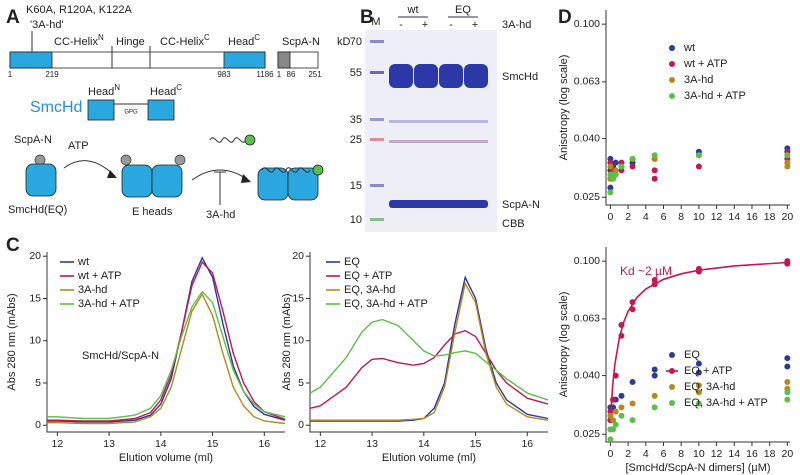 Image resolution: width=800 pixels, height=475 pixels. I want to click on lane-label: -, so click(401, 25).